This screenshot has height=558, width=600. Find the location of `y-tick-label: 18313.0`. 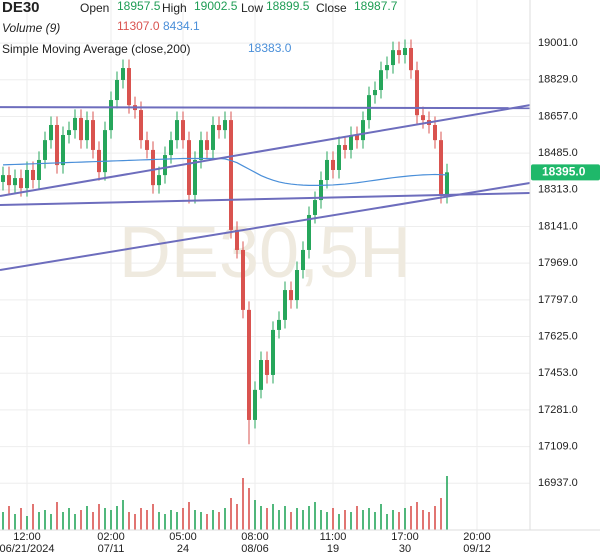

y-tick-label: 18313.0 is located at coordinates (558, 190).